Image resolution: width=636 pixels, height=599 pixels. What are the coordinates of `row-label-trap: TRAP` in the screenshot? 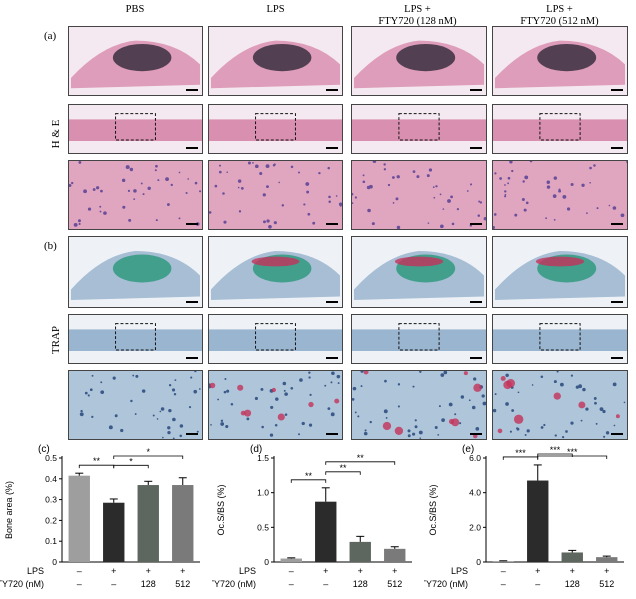 It's located at (56, 340).